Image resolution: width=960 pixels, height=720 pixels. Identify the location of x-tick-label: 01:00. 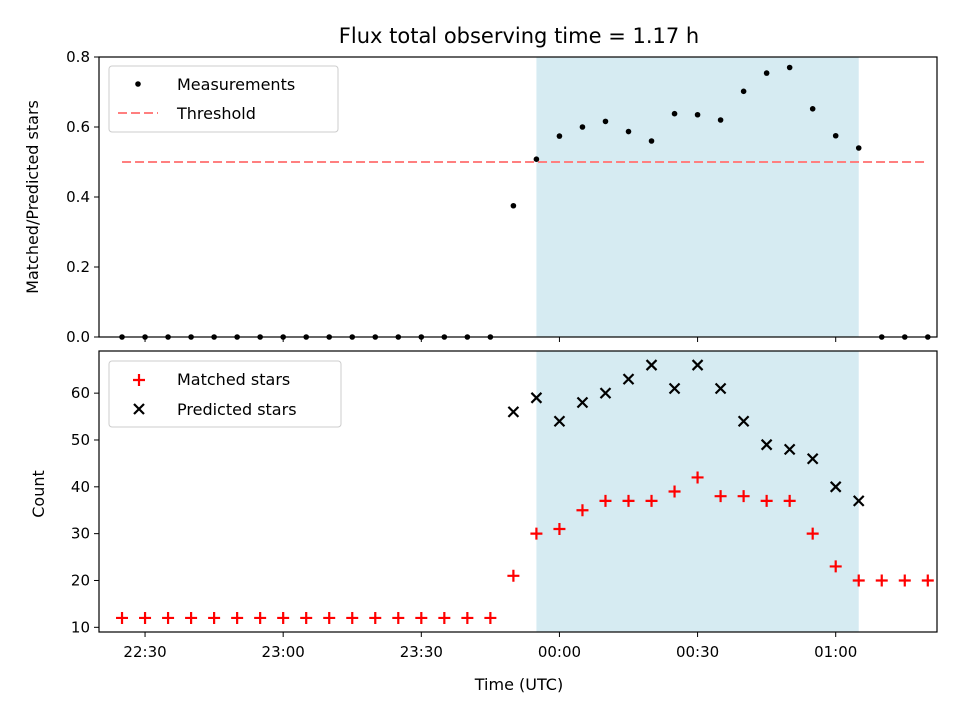
(835, 652).